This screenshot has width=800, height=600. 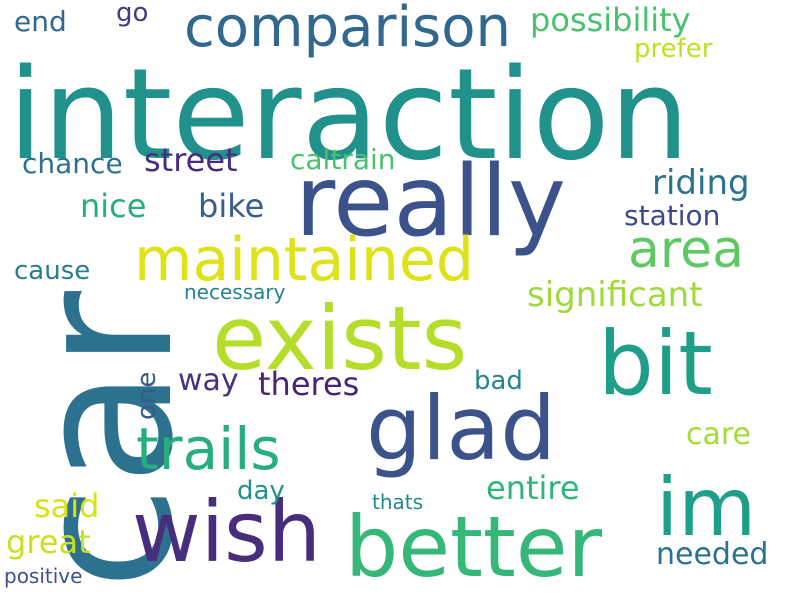 What do you see at coordinates (231, 206) in the screenshot?
I see `word-bike: bike` at bounding box center [231, 206].